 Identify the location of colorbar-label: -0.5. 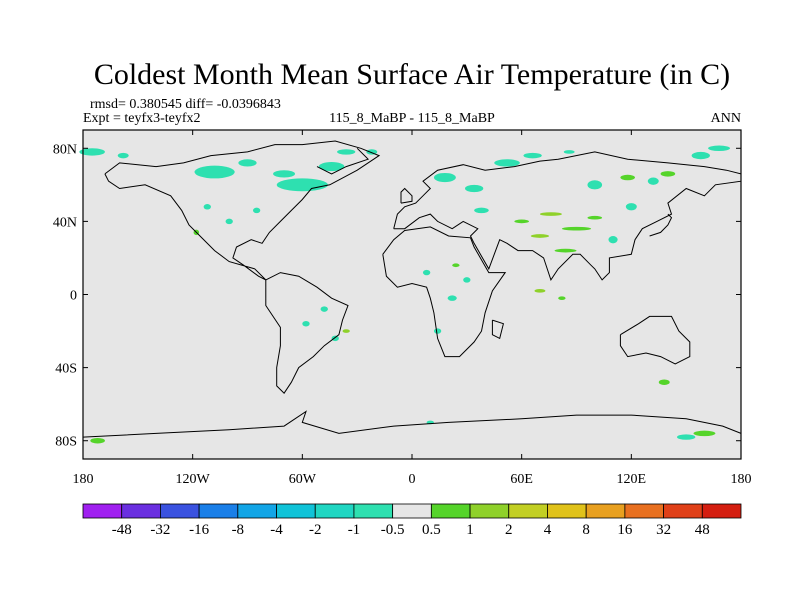
(393, 530).